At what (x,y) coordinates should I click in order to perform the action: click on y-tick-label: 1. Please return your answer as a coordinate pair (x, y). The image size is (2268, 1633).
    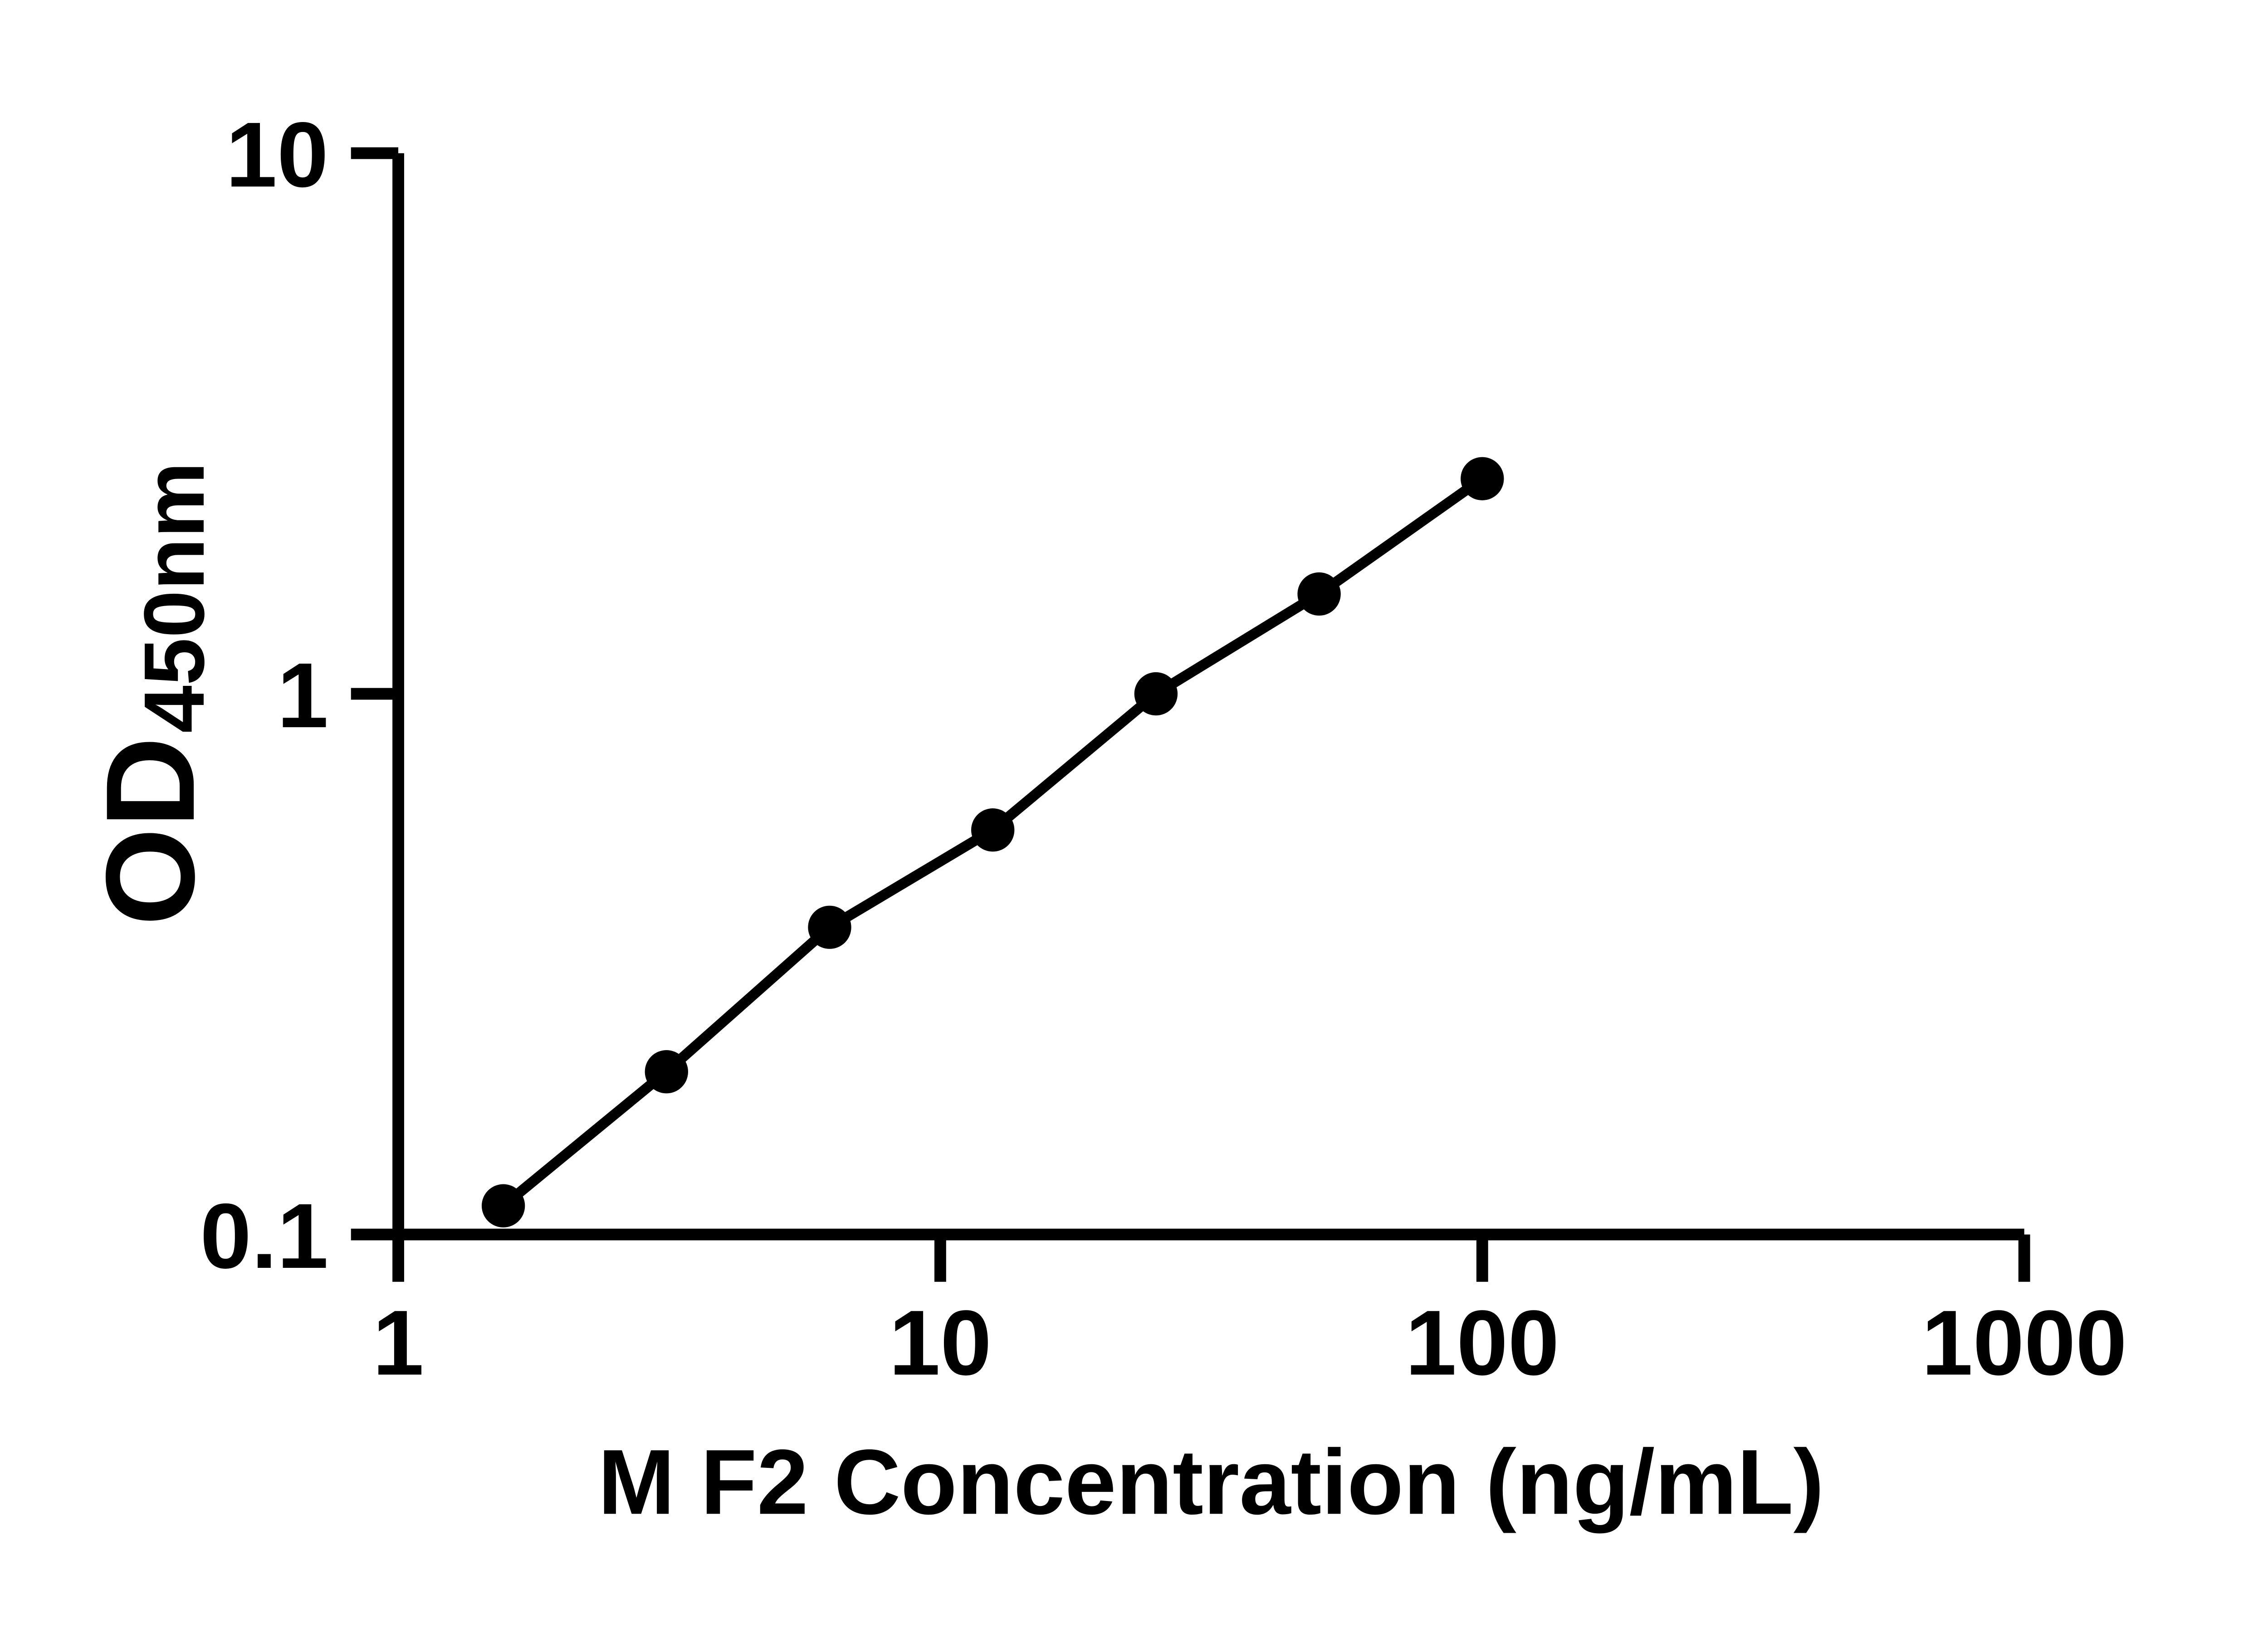
    Looking at the image, I should click on (303, 695).